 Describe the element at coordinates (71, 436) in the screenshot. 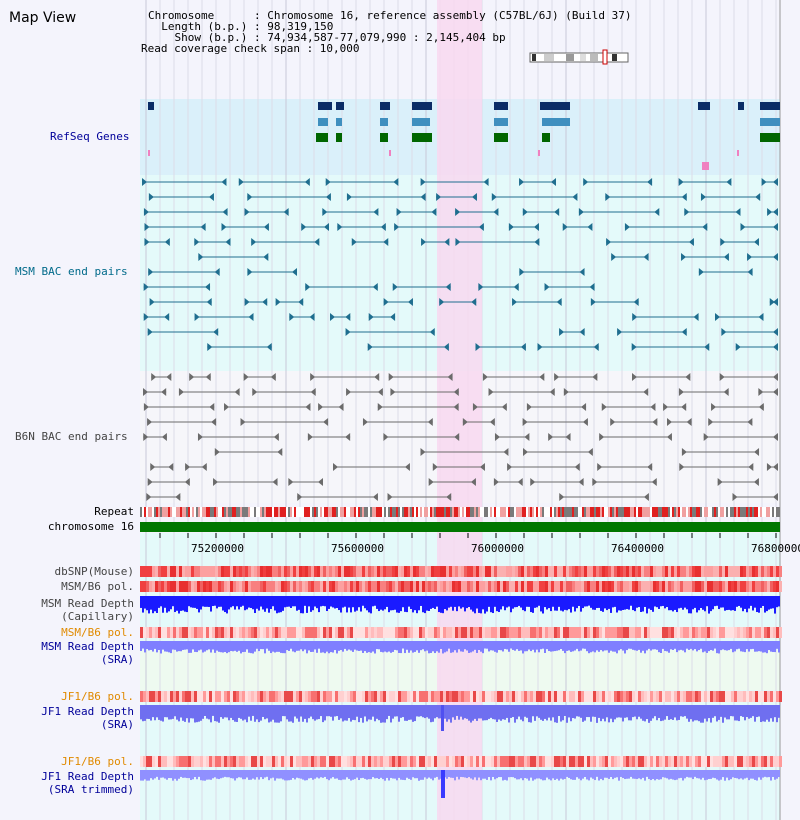

I see `b6n-bac-label: B6N BAC end pairs` at that location.